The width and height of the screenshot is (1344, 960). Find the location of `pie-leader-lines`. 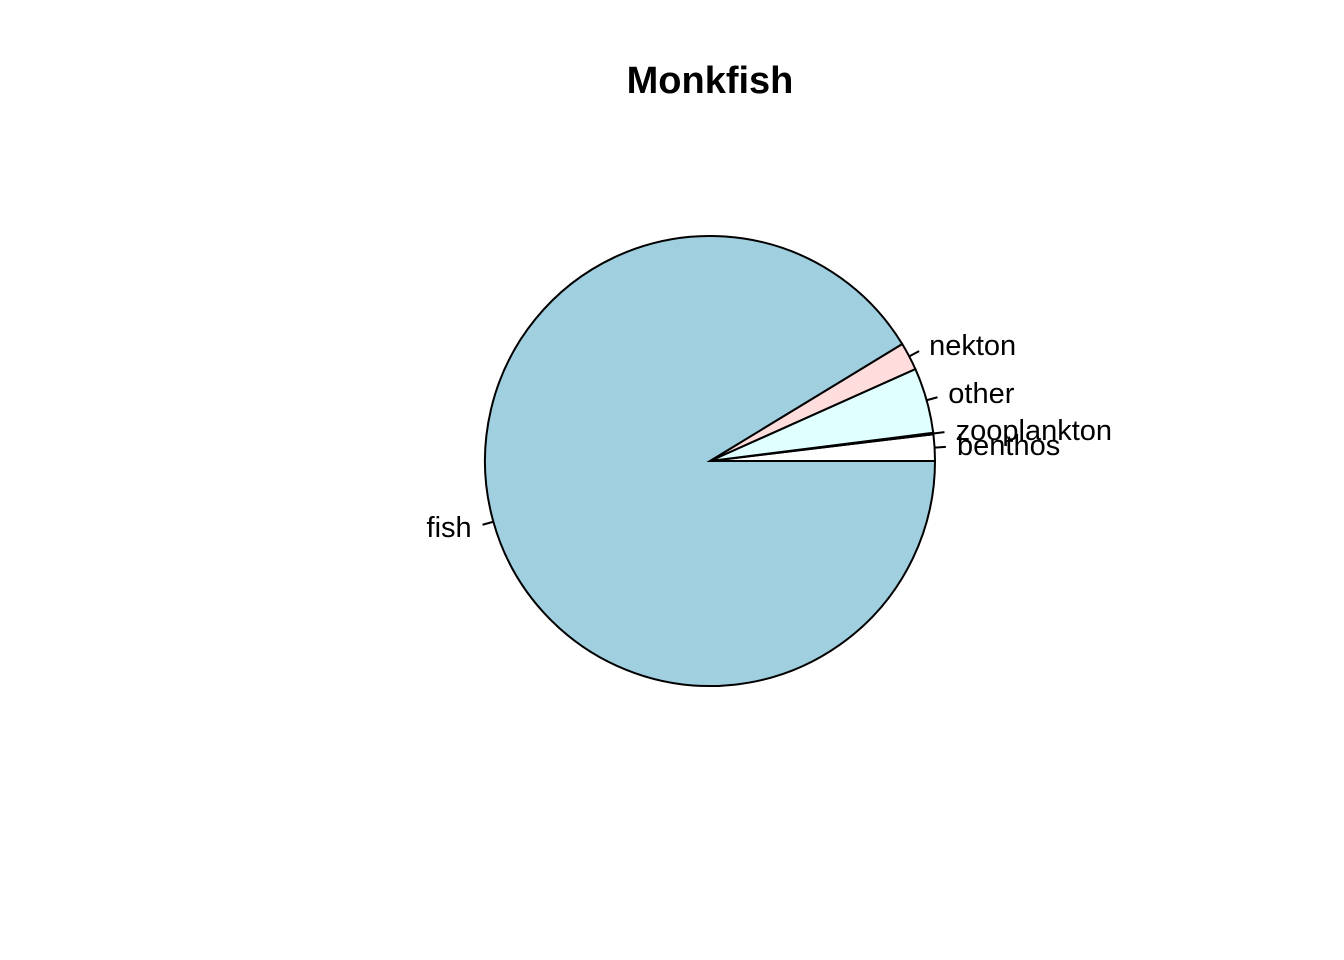

pie-leader-lines is located at coordinates (714, 438).